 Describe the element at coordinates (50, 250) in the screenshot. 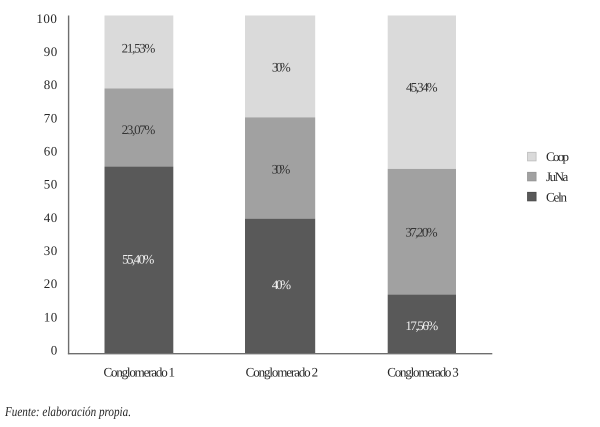

I see `svg-text: 30` at that location.